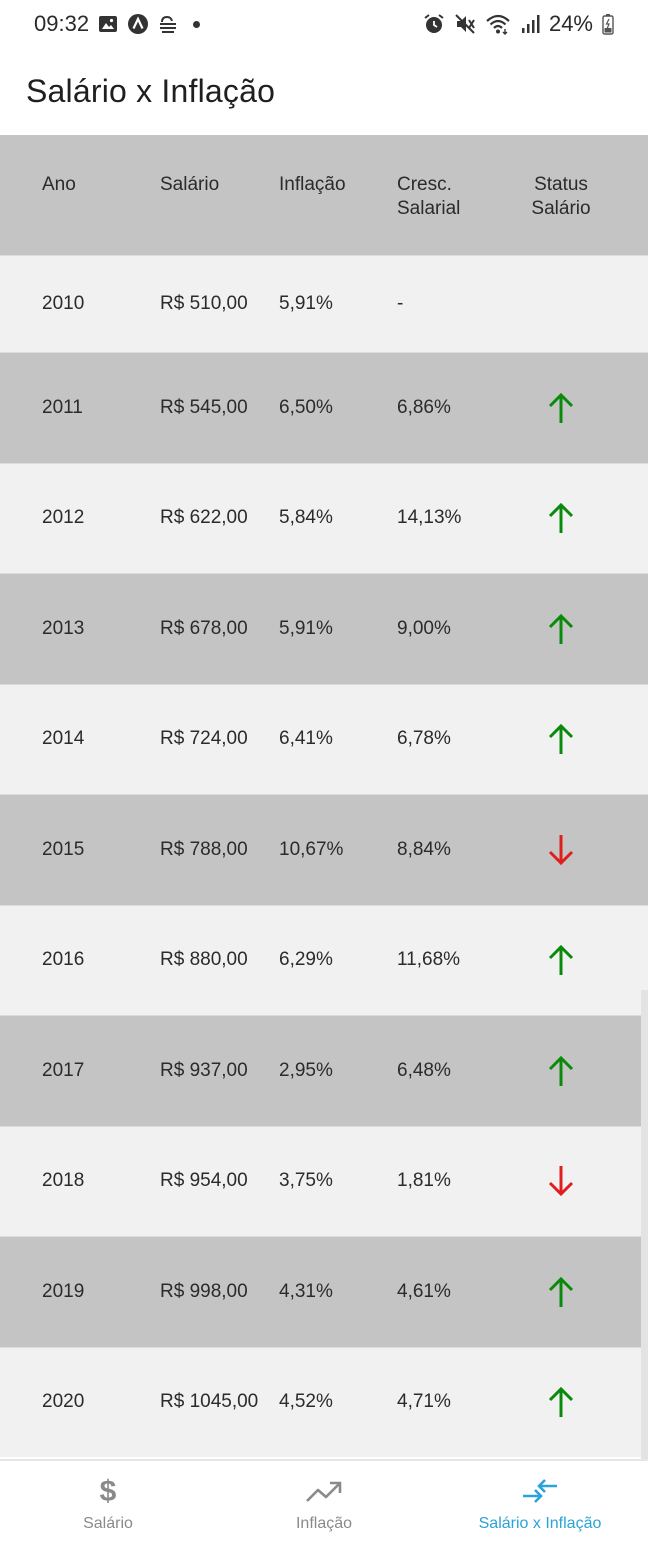 Image resolution: width=648 pixels, height=1542 pixels. Describe the element at coordinates (498, 24) in the screenshot. I see `wifi-icon` at that location.